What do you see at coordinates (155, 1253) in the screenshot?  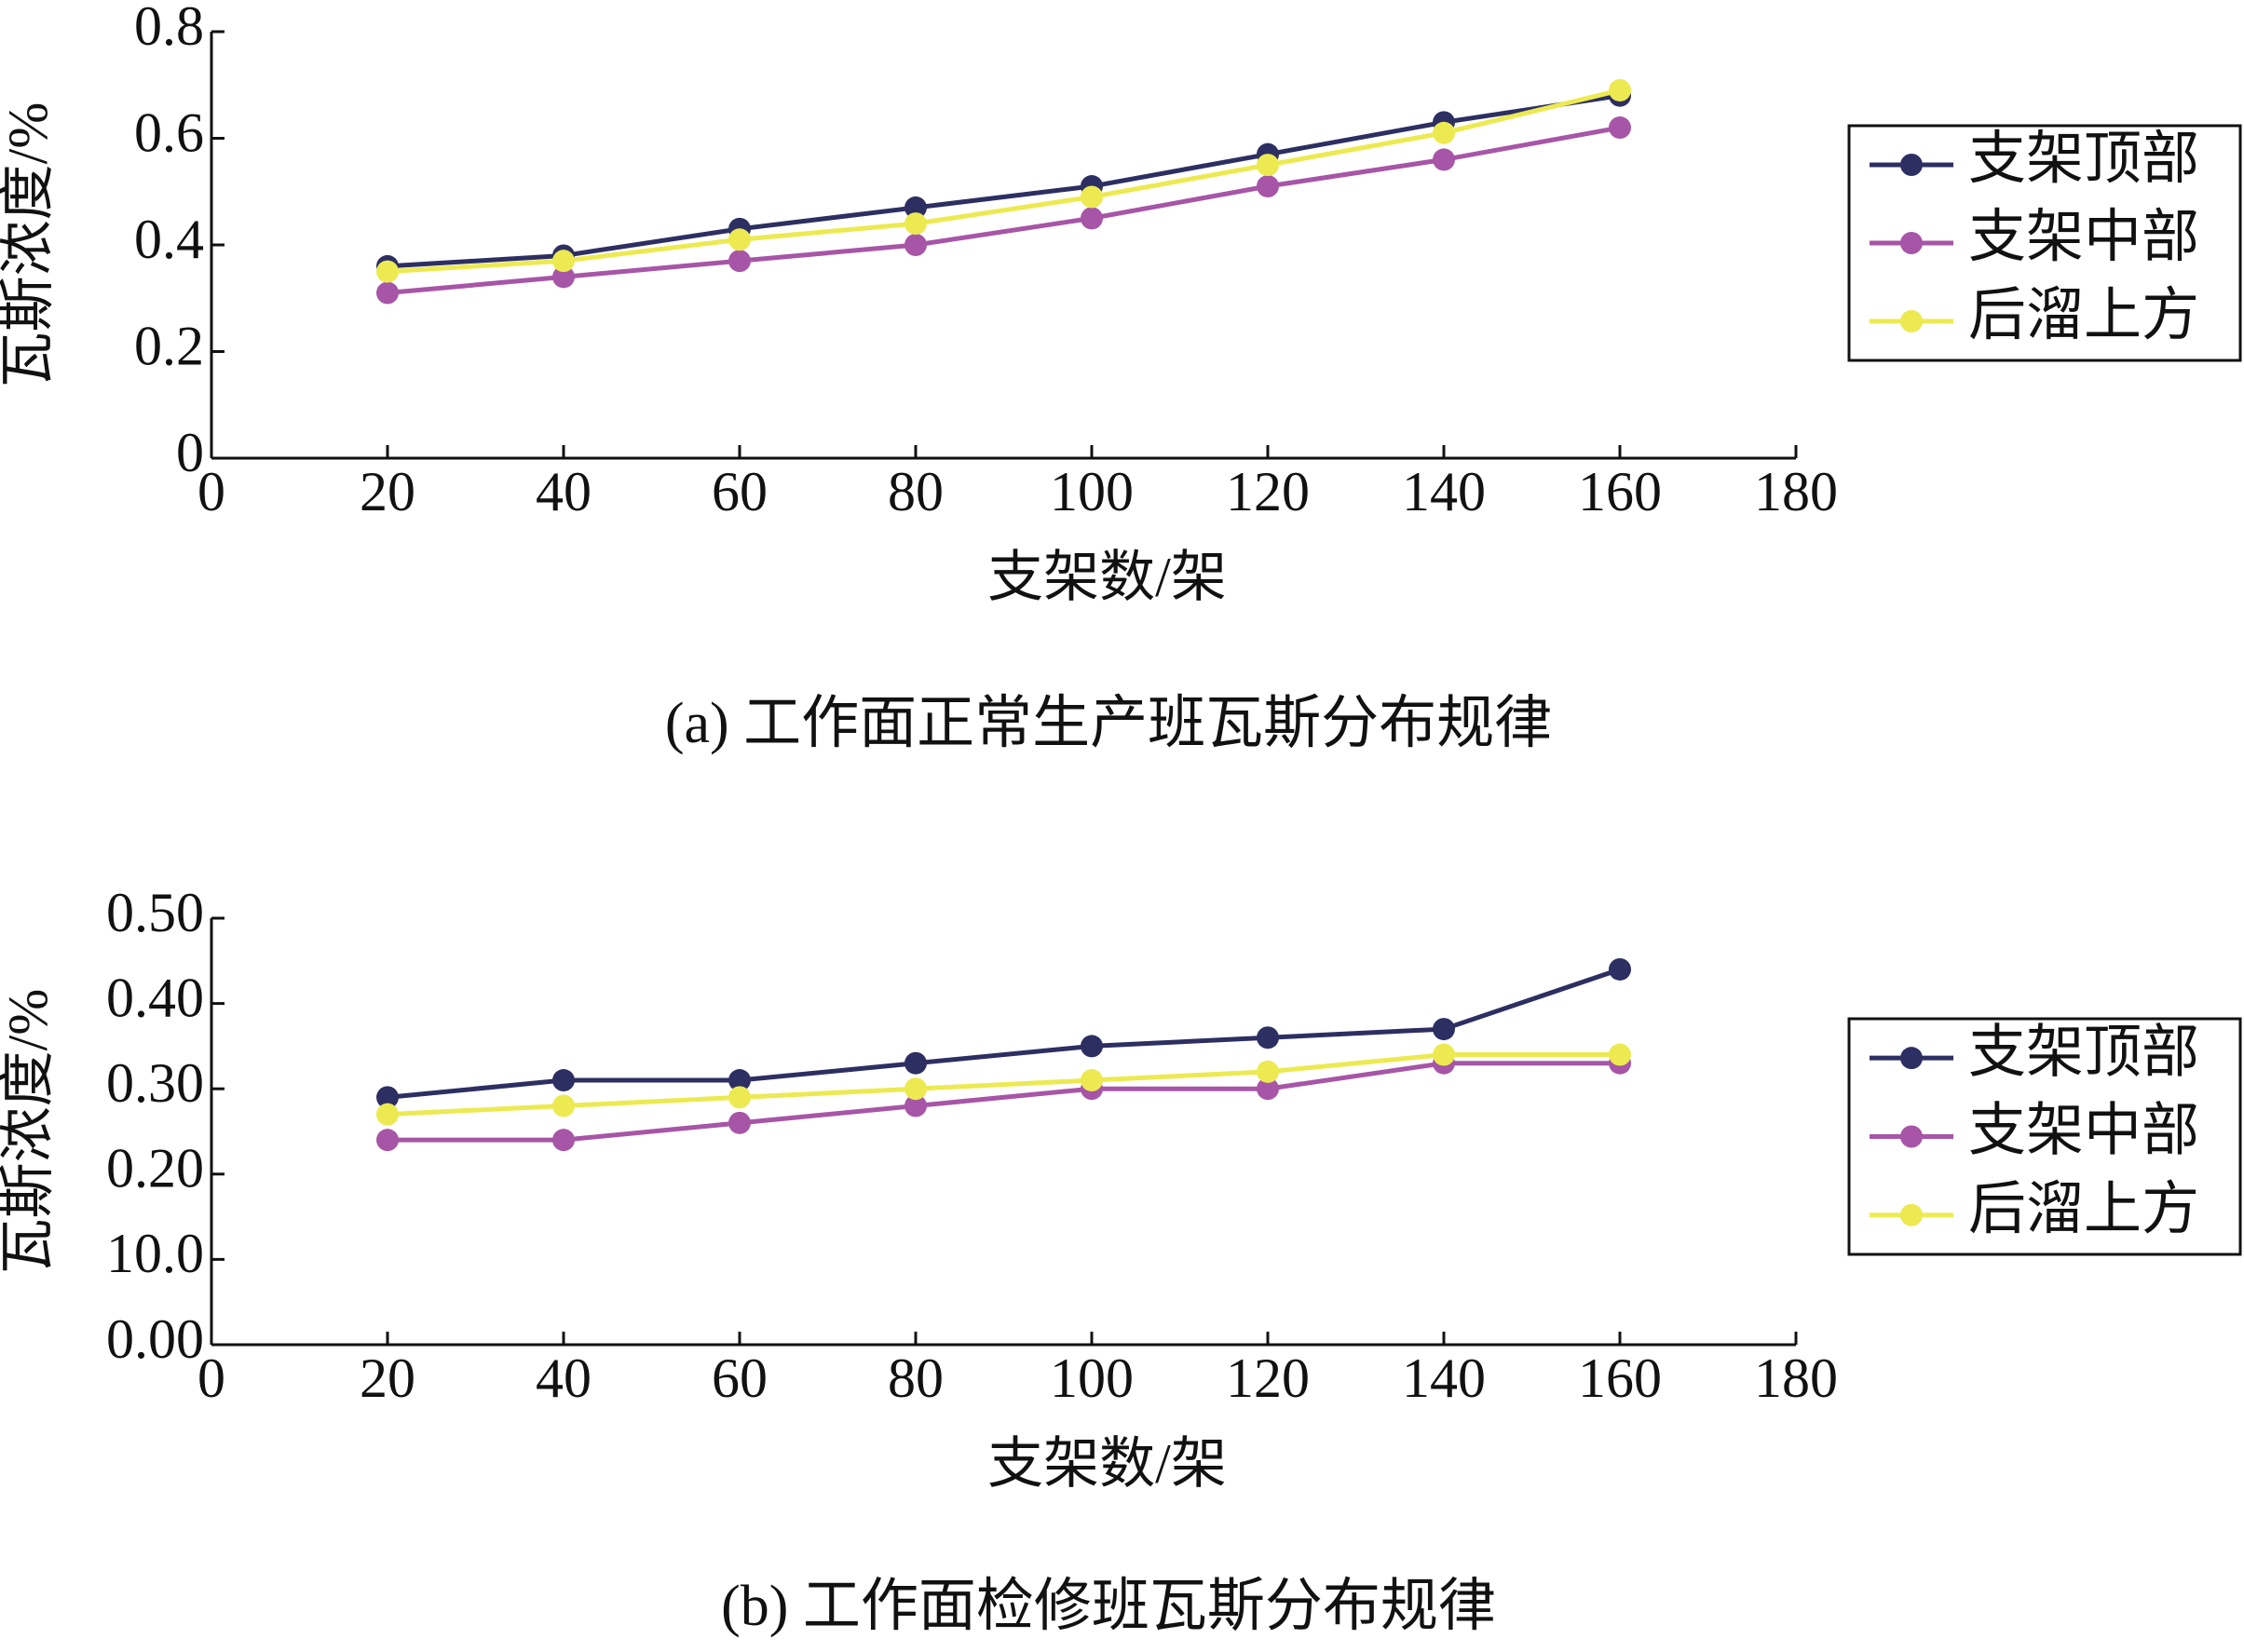 I see `y-tick-label: 10.0` at bounding box center [155, 1253].